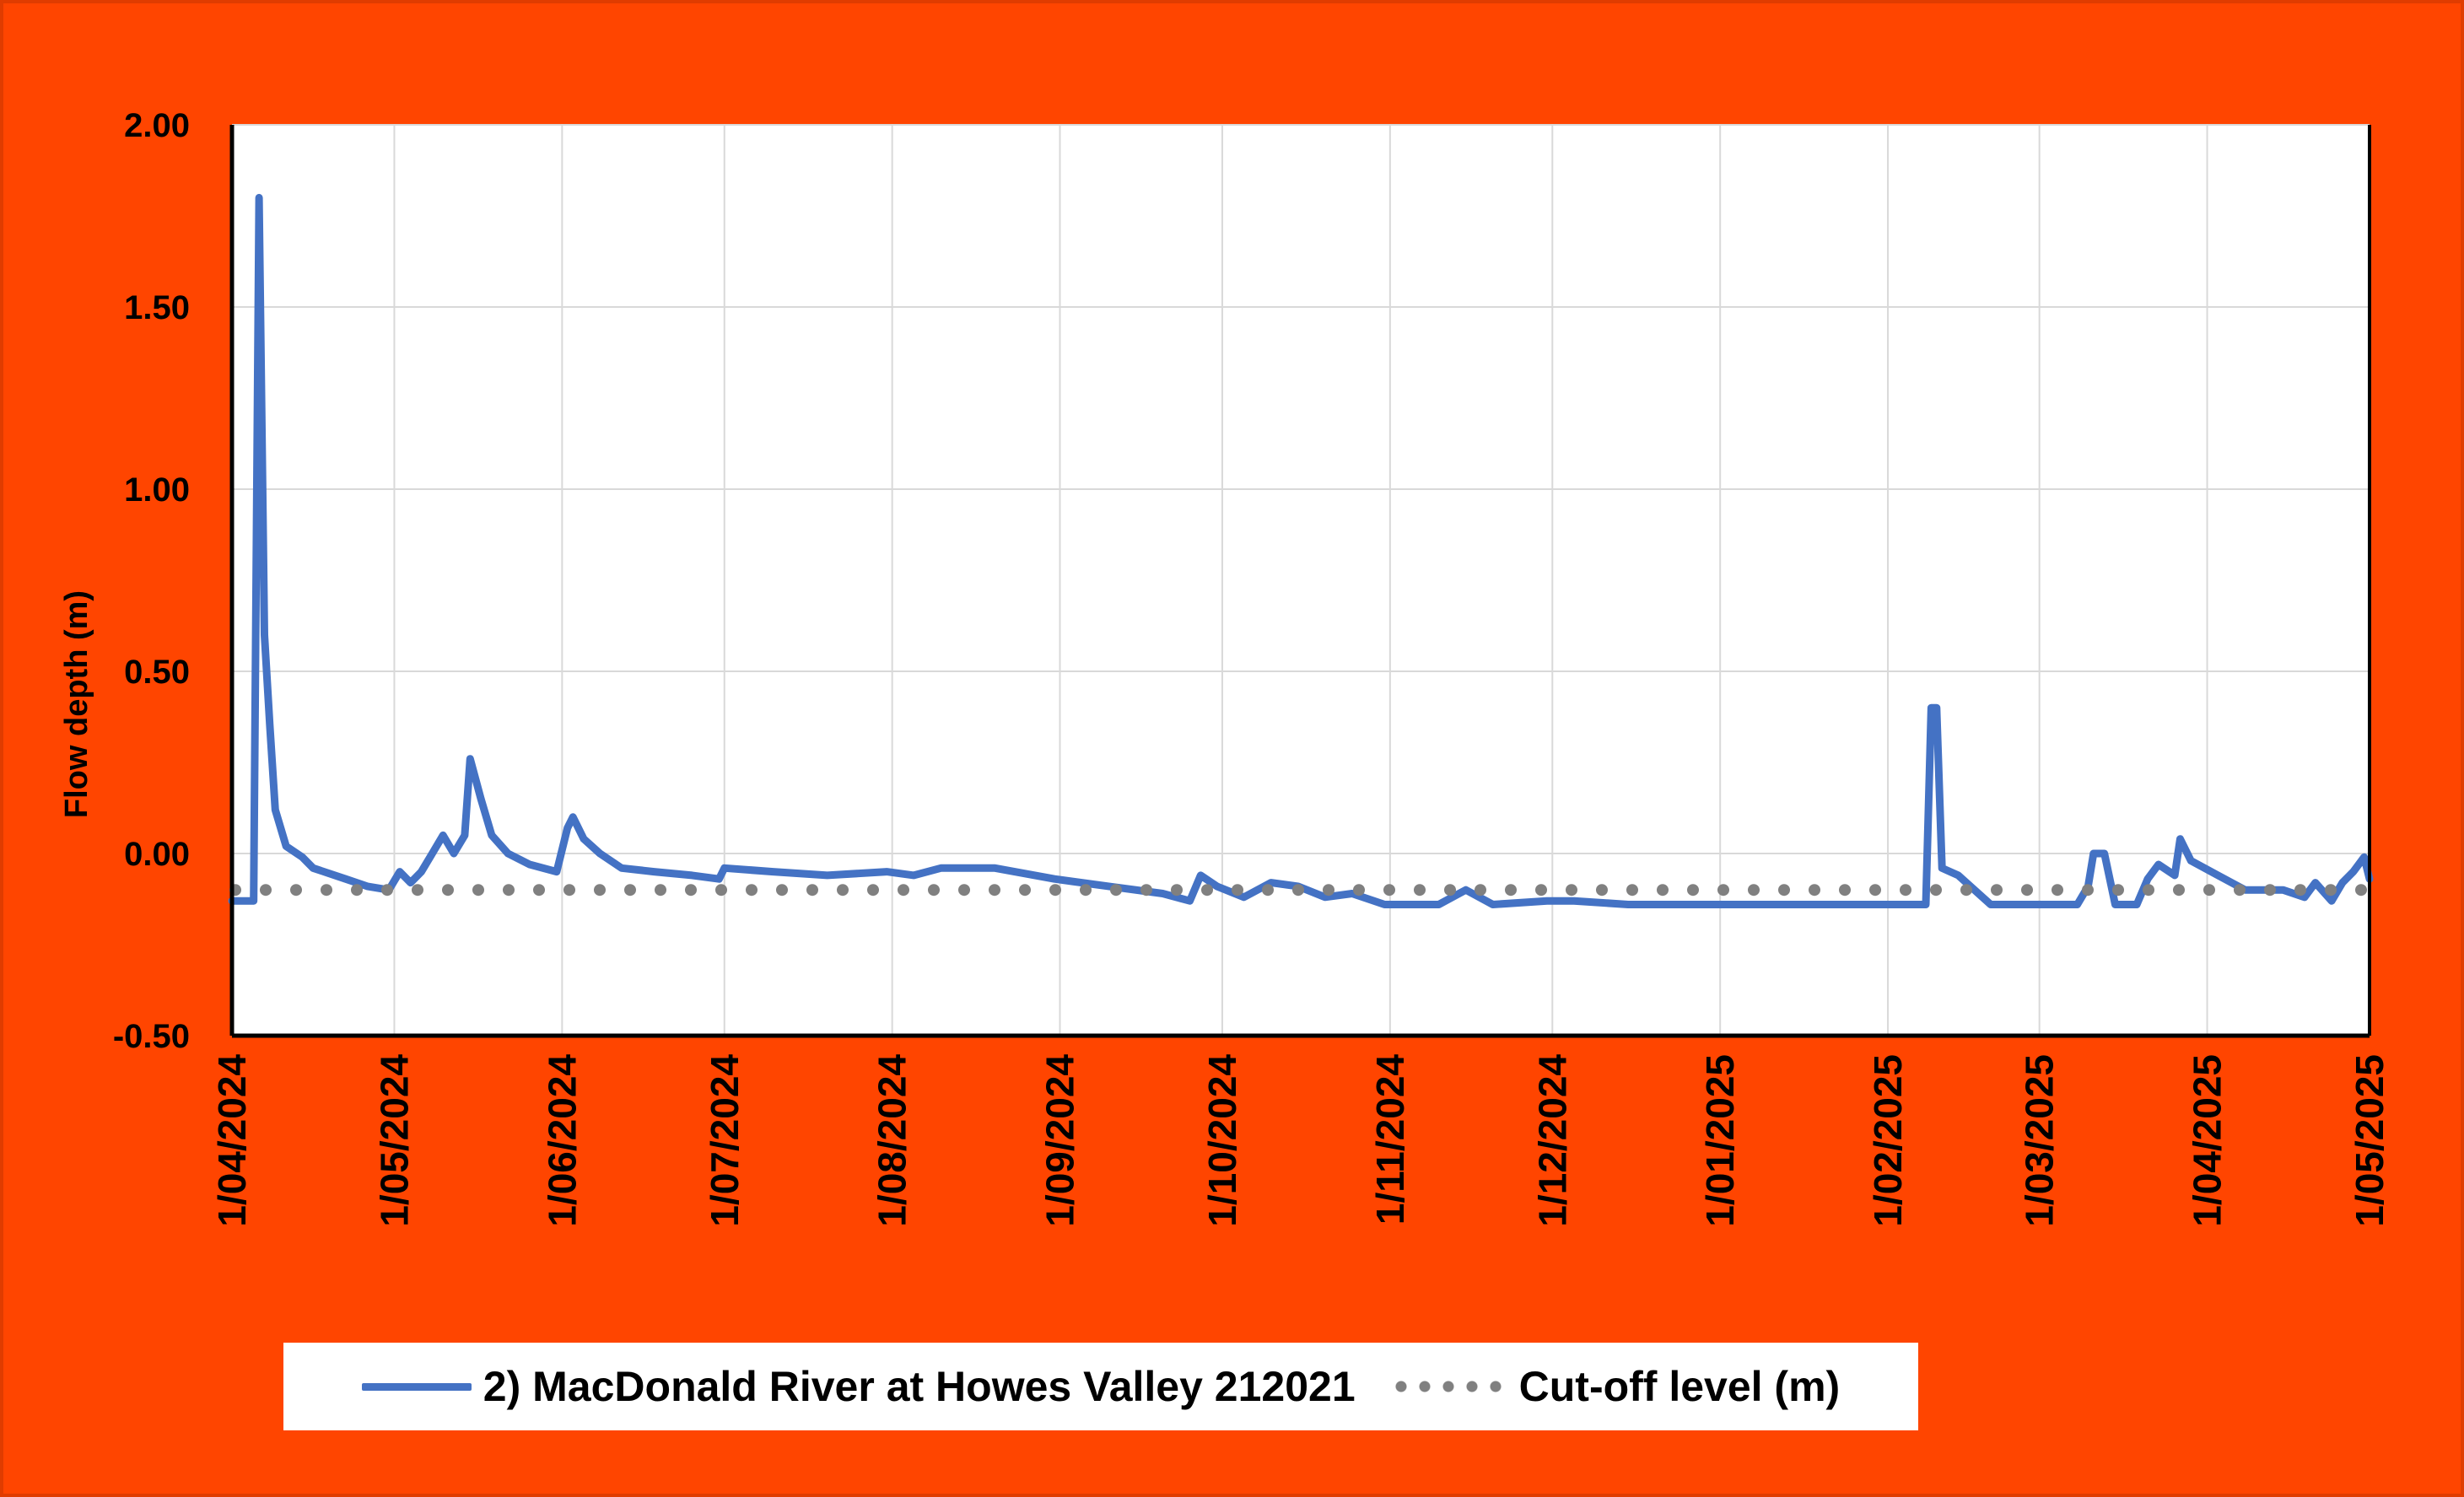  Describe the element at coordinates (2369, 1141) in the screenshot. I see `x-tick-label: 1/05/2025` at that location.